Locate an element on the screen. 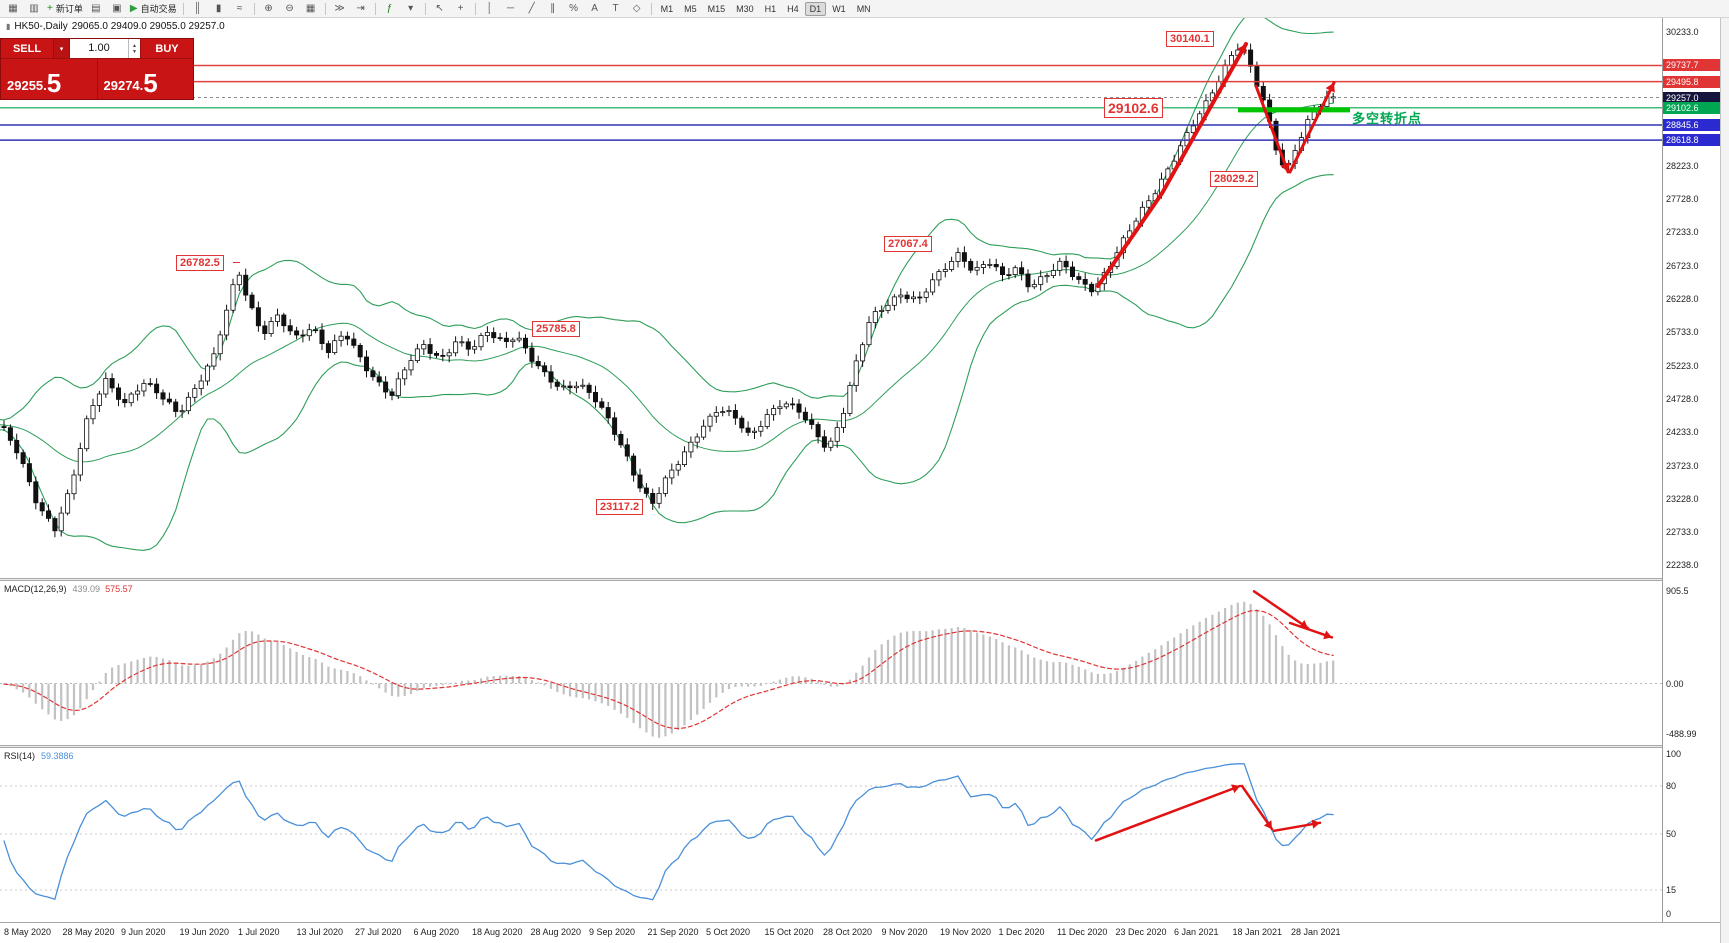 The width and height of the screenshot is (1729, 943). timeframe-m15-button: M15 is located at coordinates (716, 8).